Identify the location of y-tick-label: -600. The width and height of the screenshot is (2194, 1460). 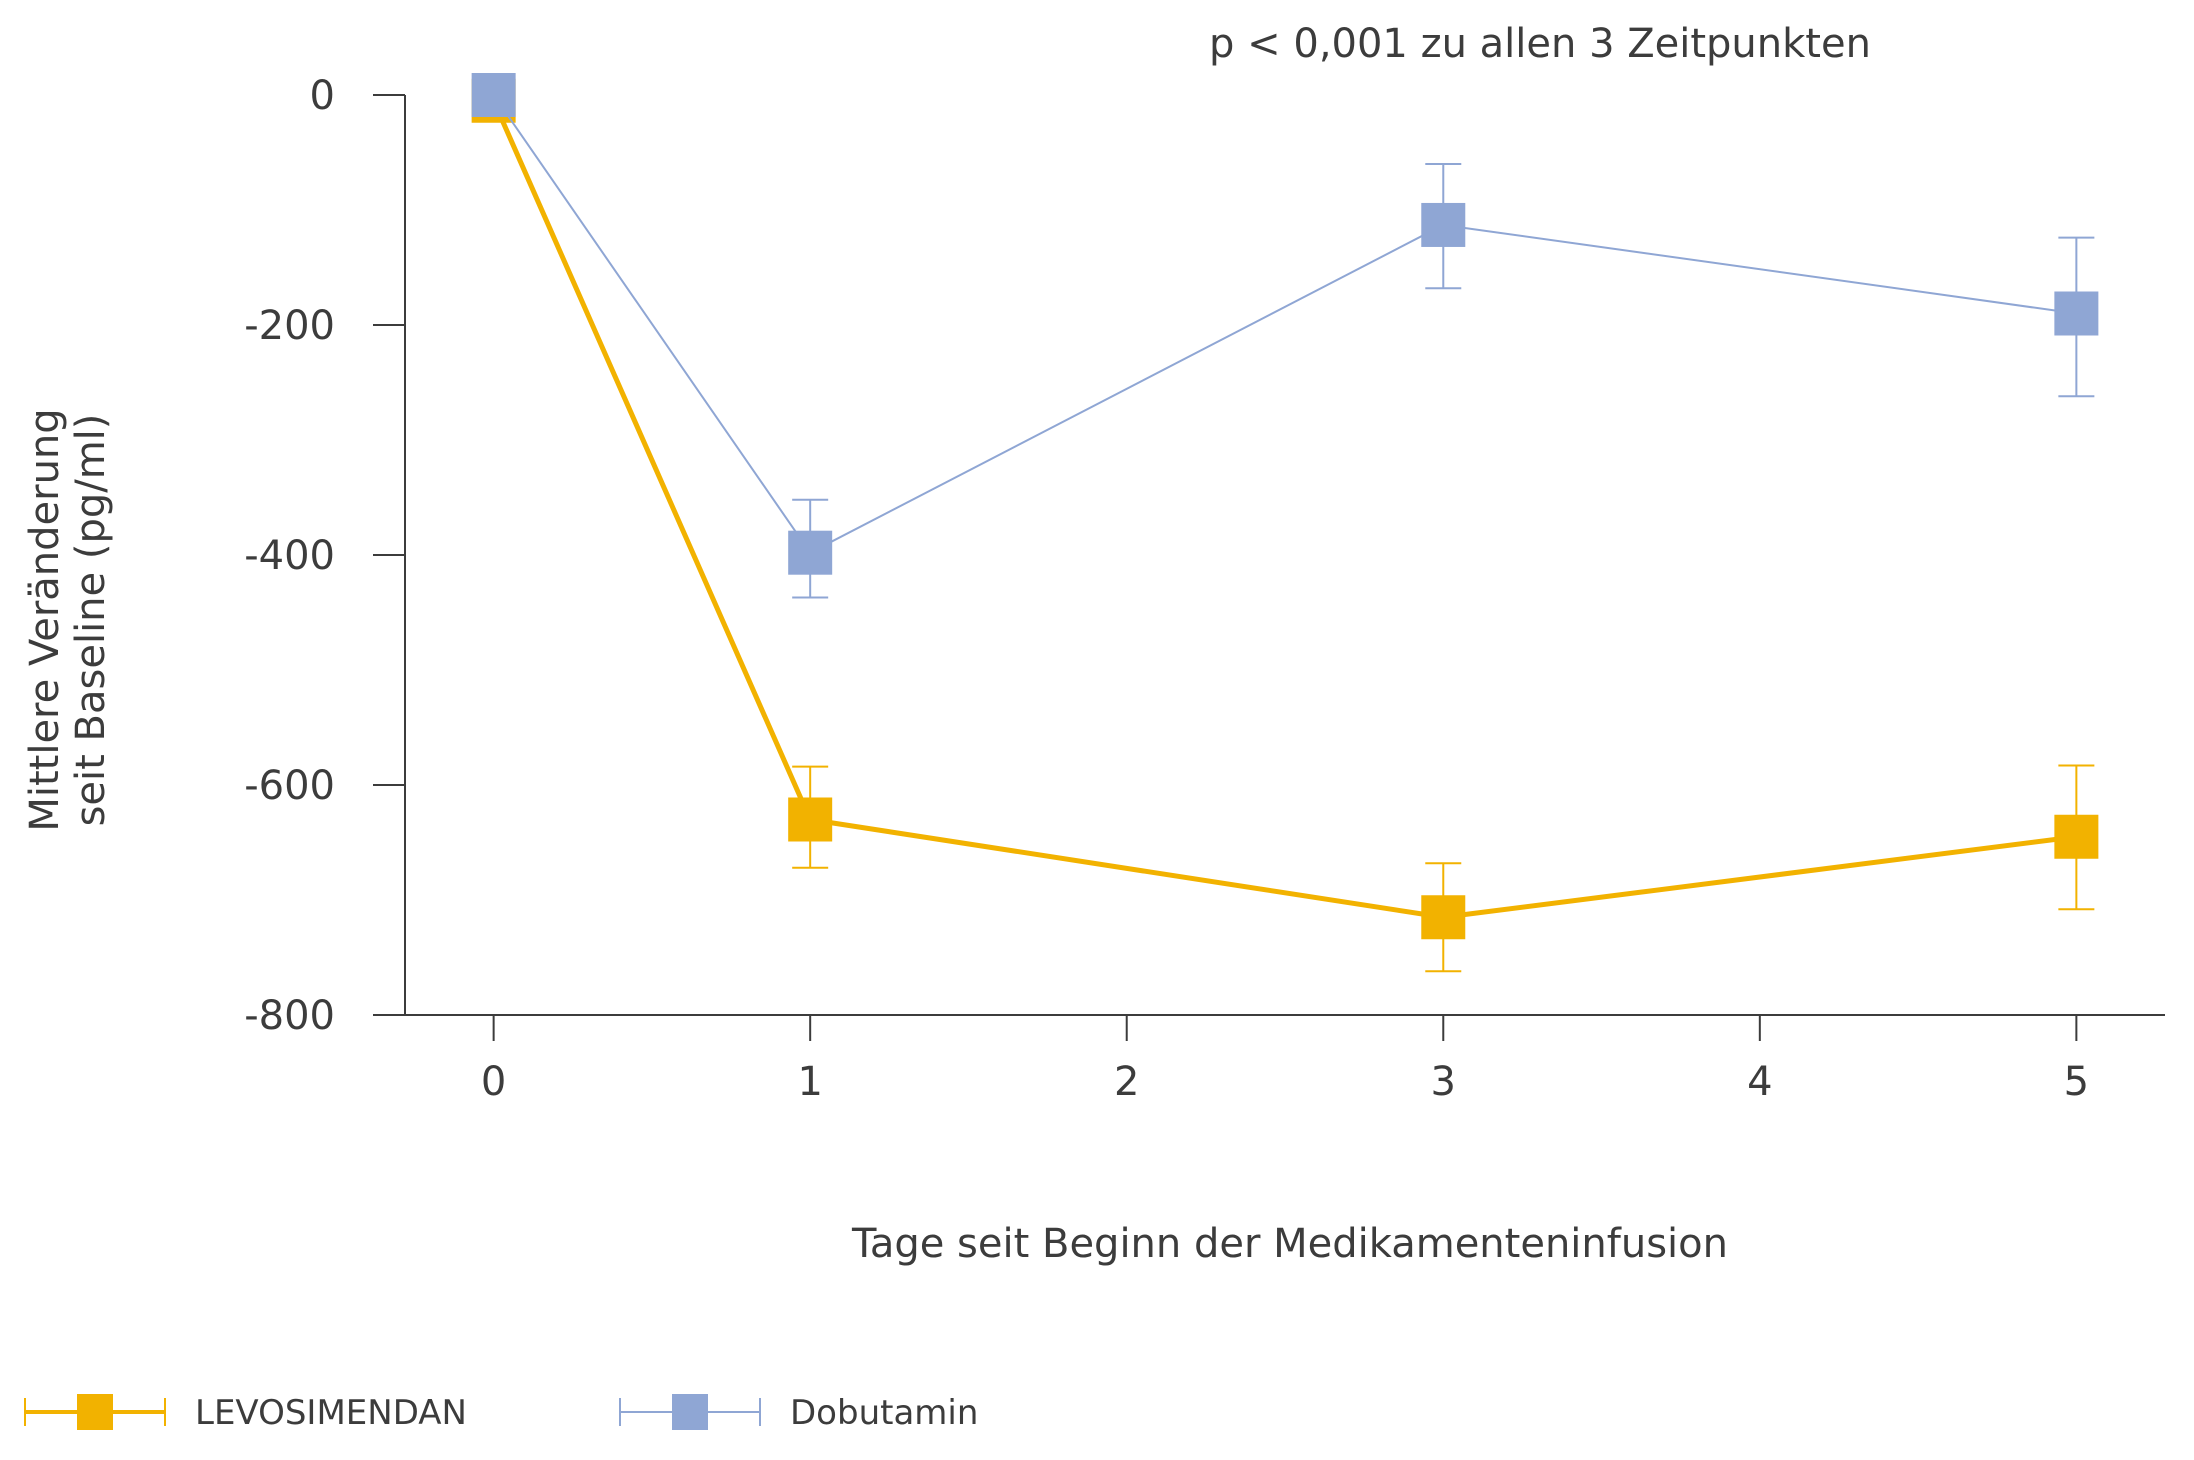
(289, 786).